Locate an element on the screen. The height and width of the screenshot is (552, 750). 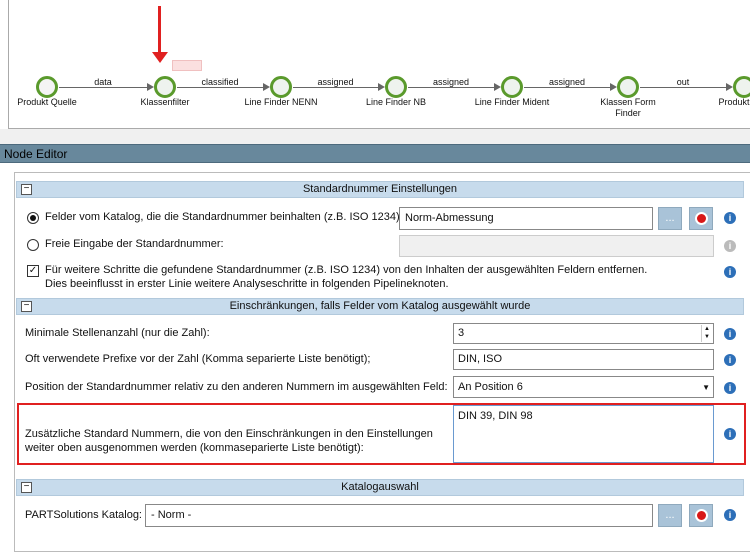
red-arrow-head-icon is located at coordinates (160, 57).